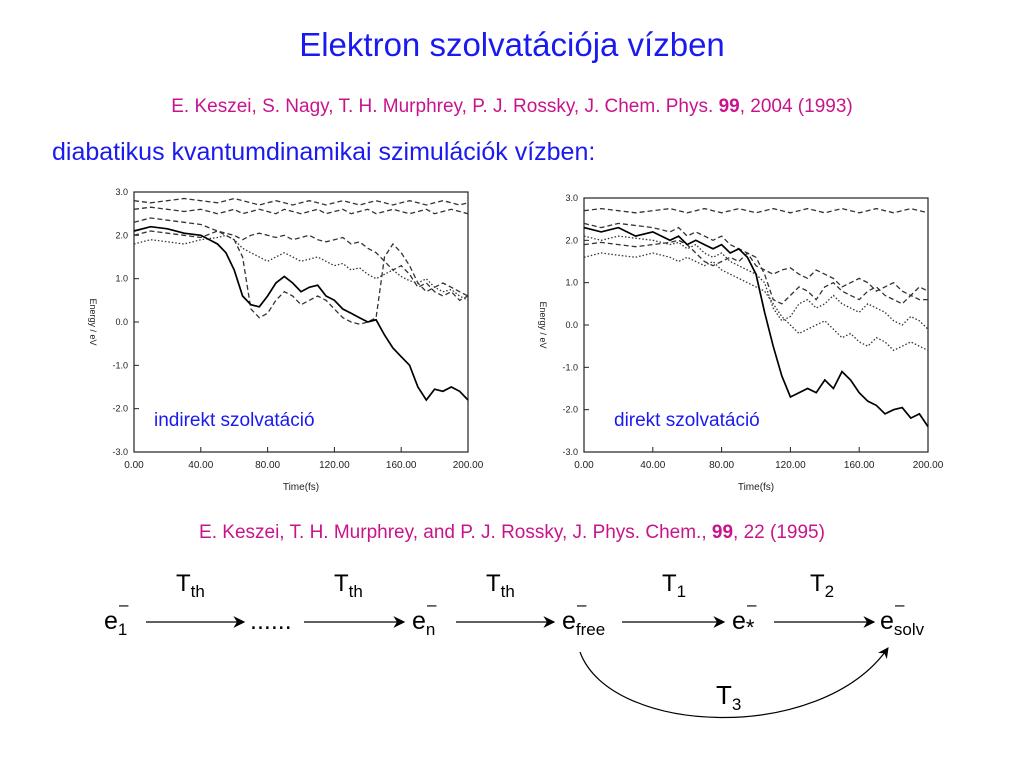 This screenshot has width=1024, height=768. I want to click on species-subscript: *, so click(750, 627).